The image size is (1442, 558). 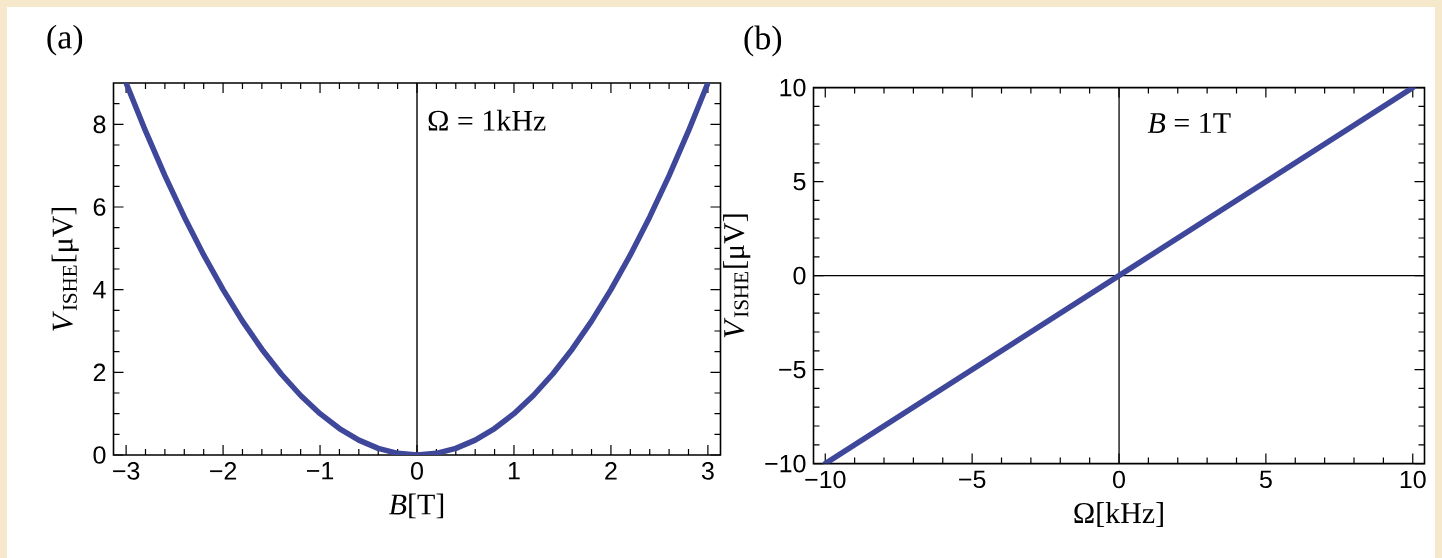 What do you see at coordinates (707, 471) in the screenshot?
I see `x-tick-label: 3` at bounding box center [707, 471].